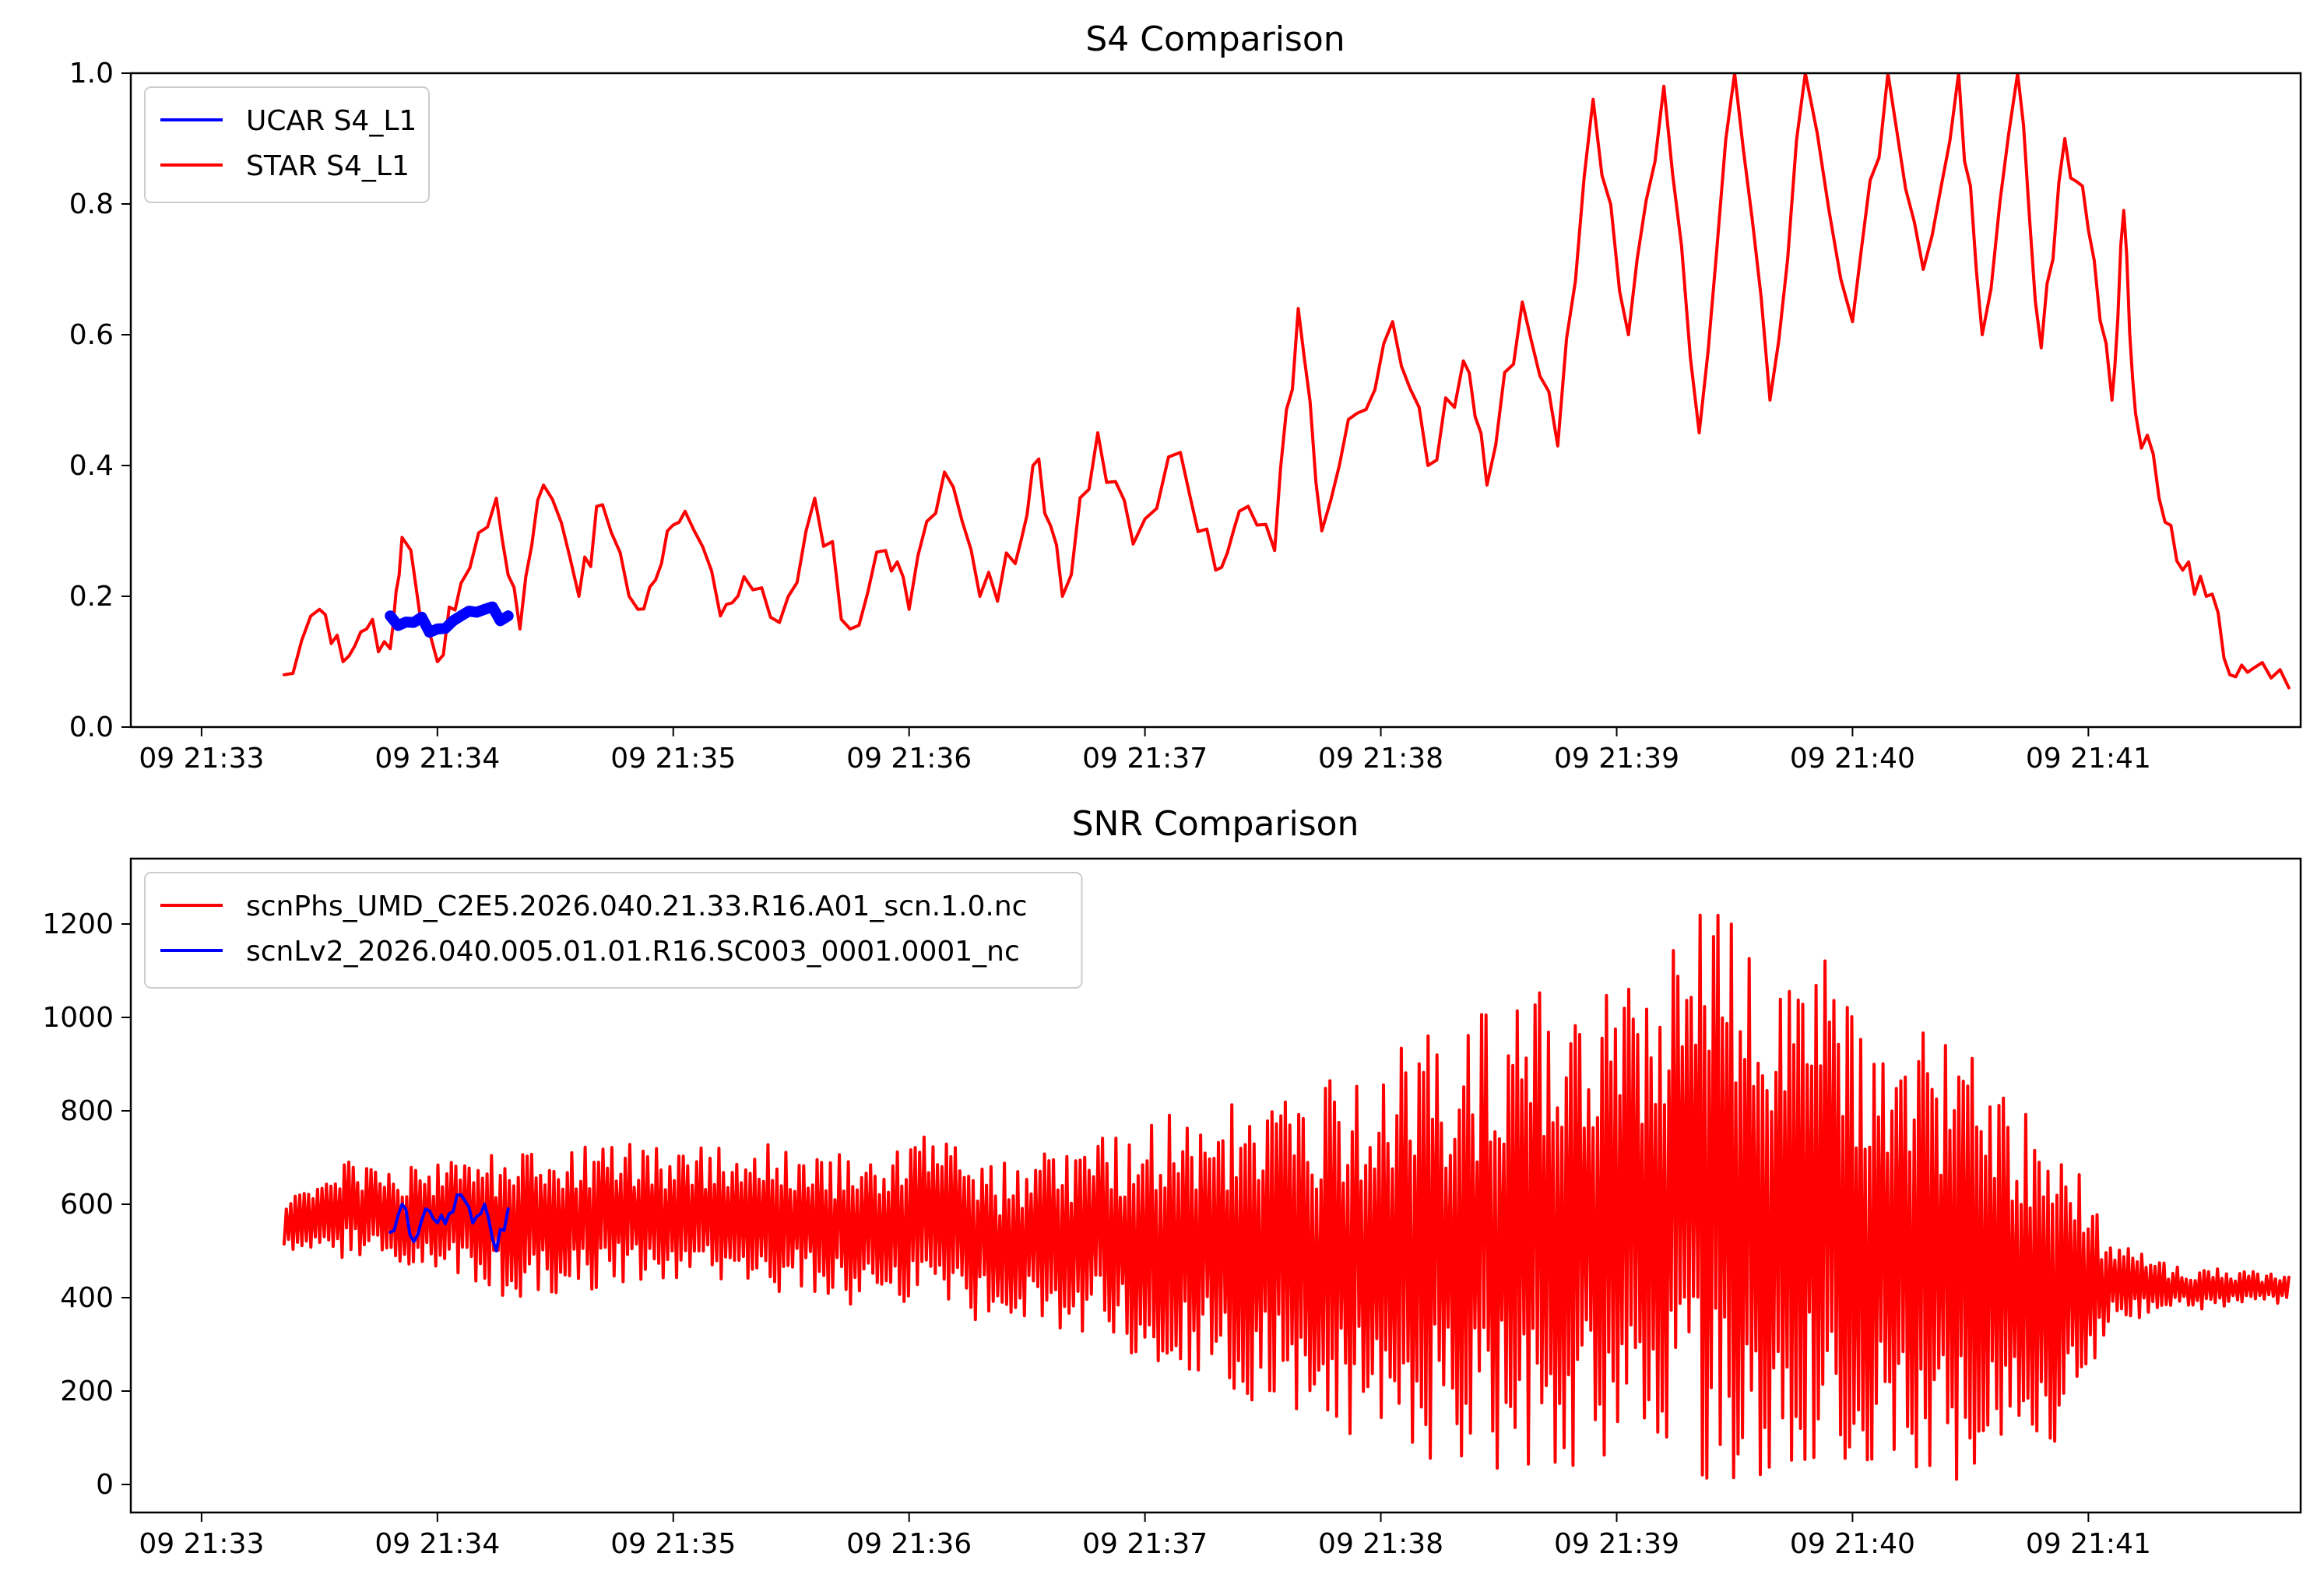 The width and height of the screenshot is (2324, 1588). What do you see at coordinates (91, 466) in the screenshot?
I see `y-tick-label: 0.4` at bounding box center [91, 466].